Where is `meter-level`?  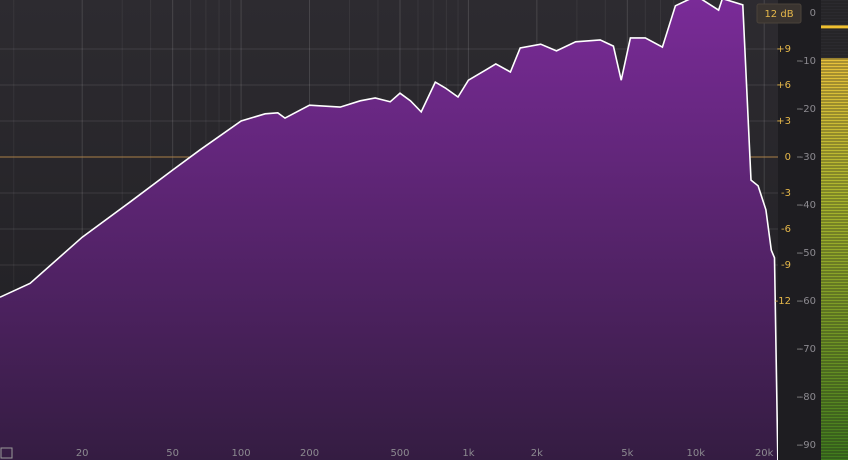
meter-level is located at coordinates (834, 259).